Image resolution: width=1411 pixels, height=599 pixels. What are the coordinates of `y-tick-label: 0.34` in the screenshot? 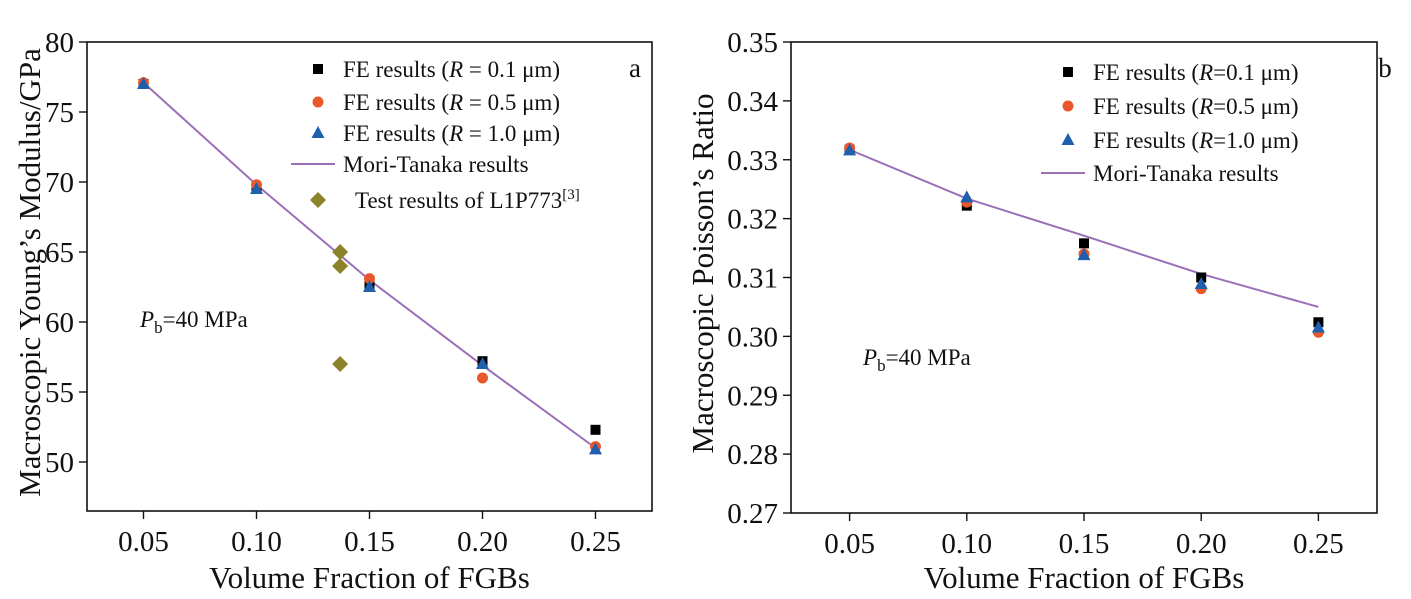 It's located at (752, 102).